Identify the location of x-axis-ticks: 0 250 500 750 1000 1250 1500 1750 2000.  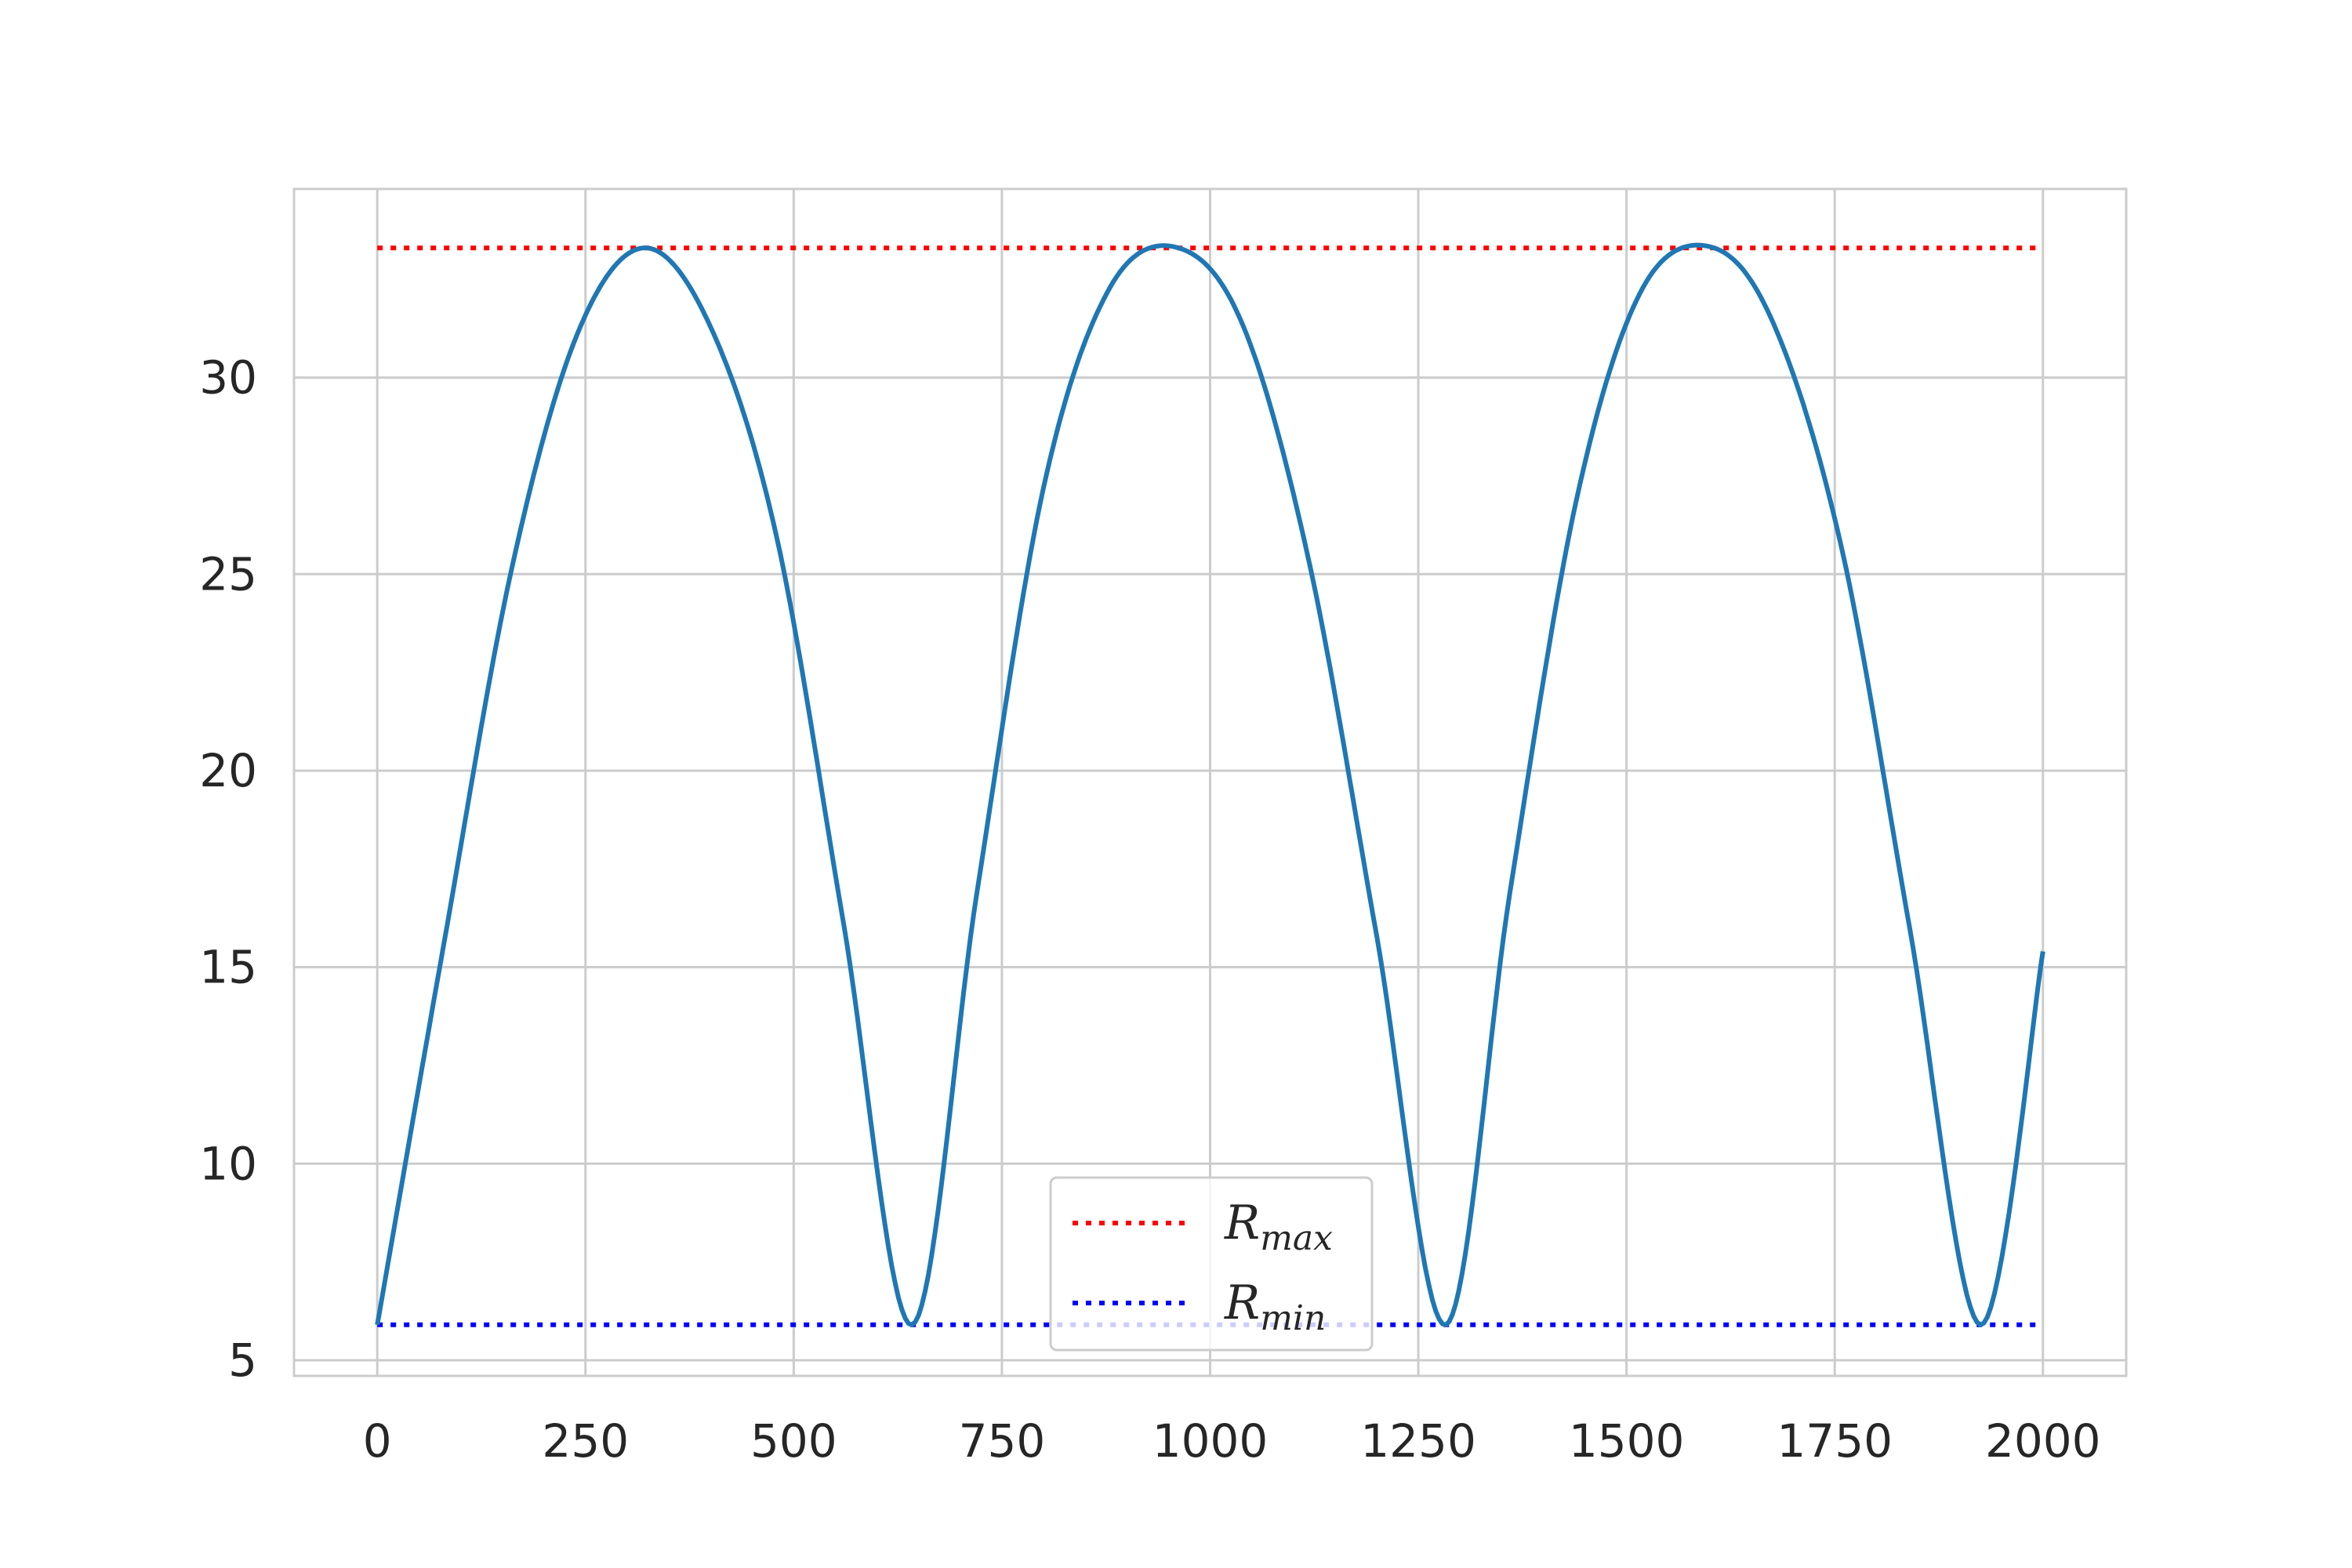
(1232, 1441).